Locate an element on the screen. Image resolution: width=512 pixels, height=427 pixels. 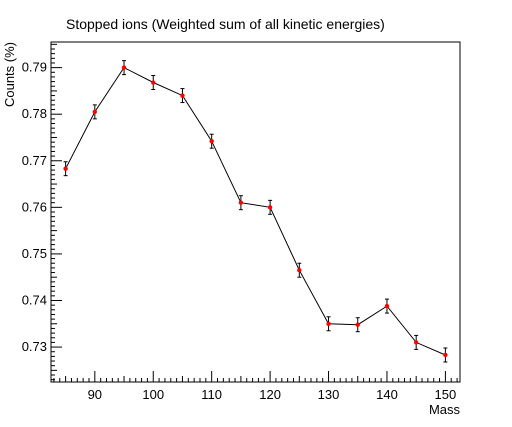
y-tick-label: 0.77 is located at coordinates (34, 160).